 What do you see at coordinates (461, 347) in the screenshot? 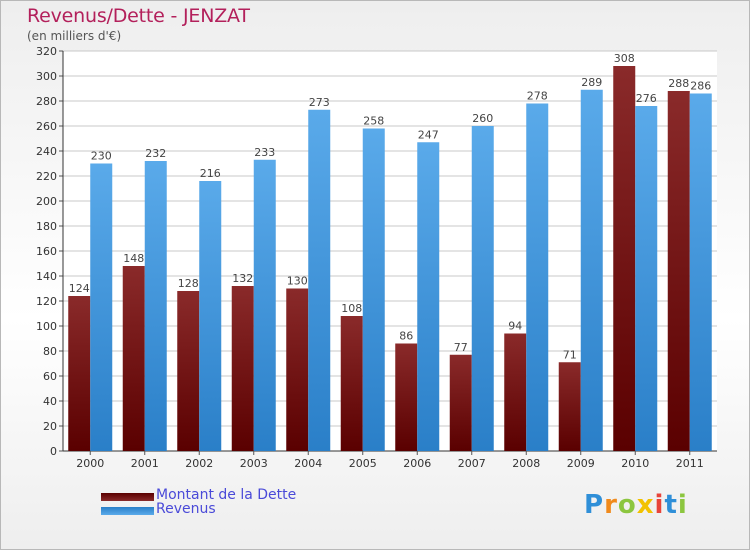
I see `data-label-dette: 77` at bounding box center [461, 347].